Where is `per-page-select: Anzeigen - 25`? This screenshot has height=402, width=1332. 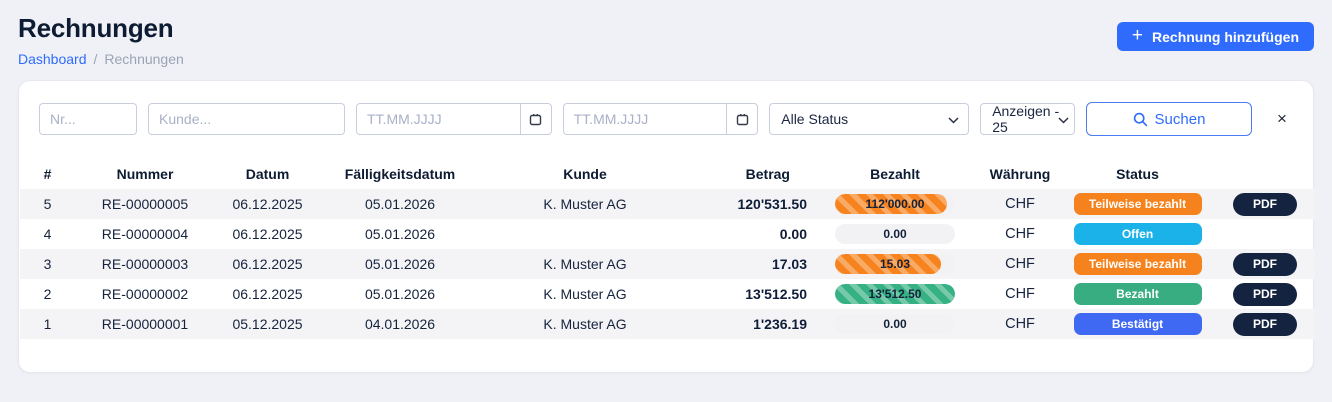 per-page-select: Anzeigen - 25 is located at coordinates (1027, 119).